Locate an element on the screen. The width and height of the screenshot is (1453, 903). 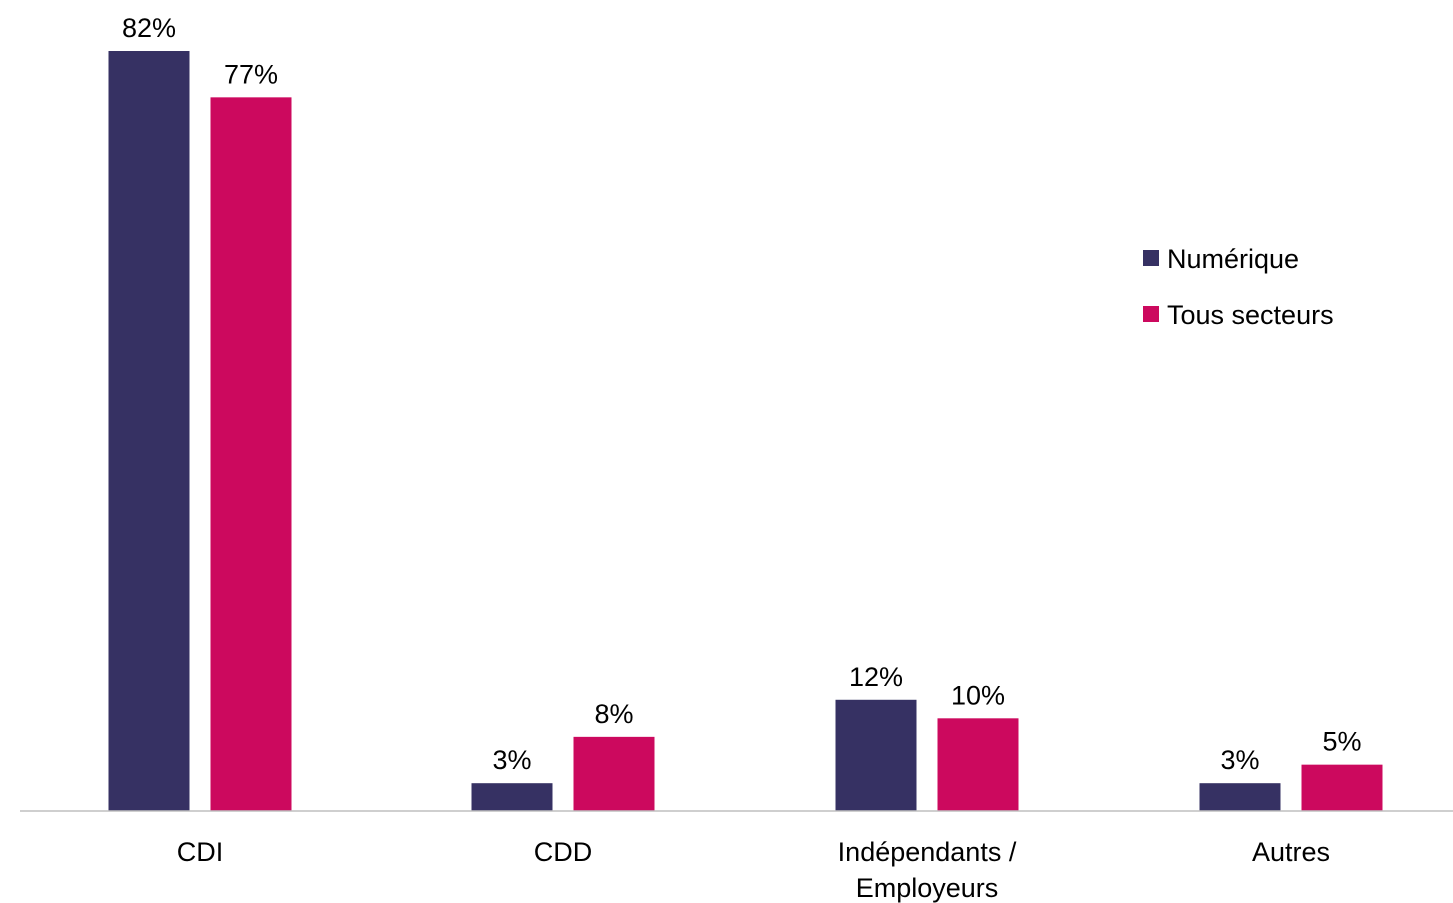
value-label-numerique-cdd: 3% is located at coordinates (511, 760).